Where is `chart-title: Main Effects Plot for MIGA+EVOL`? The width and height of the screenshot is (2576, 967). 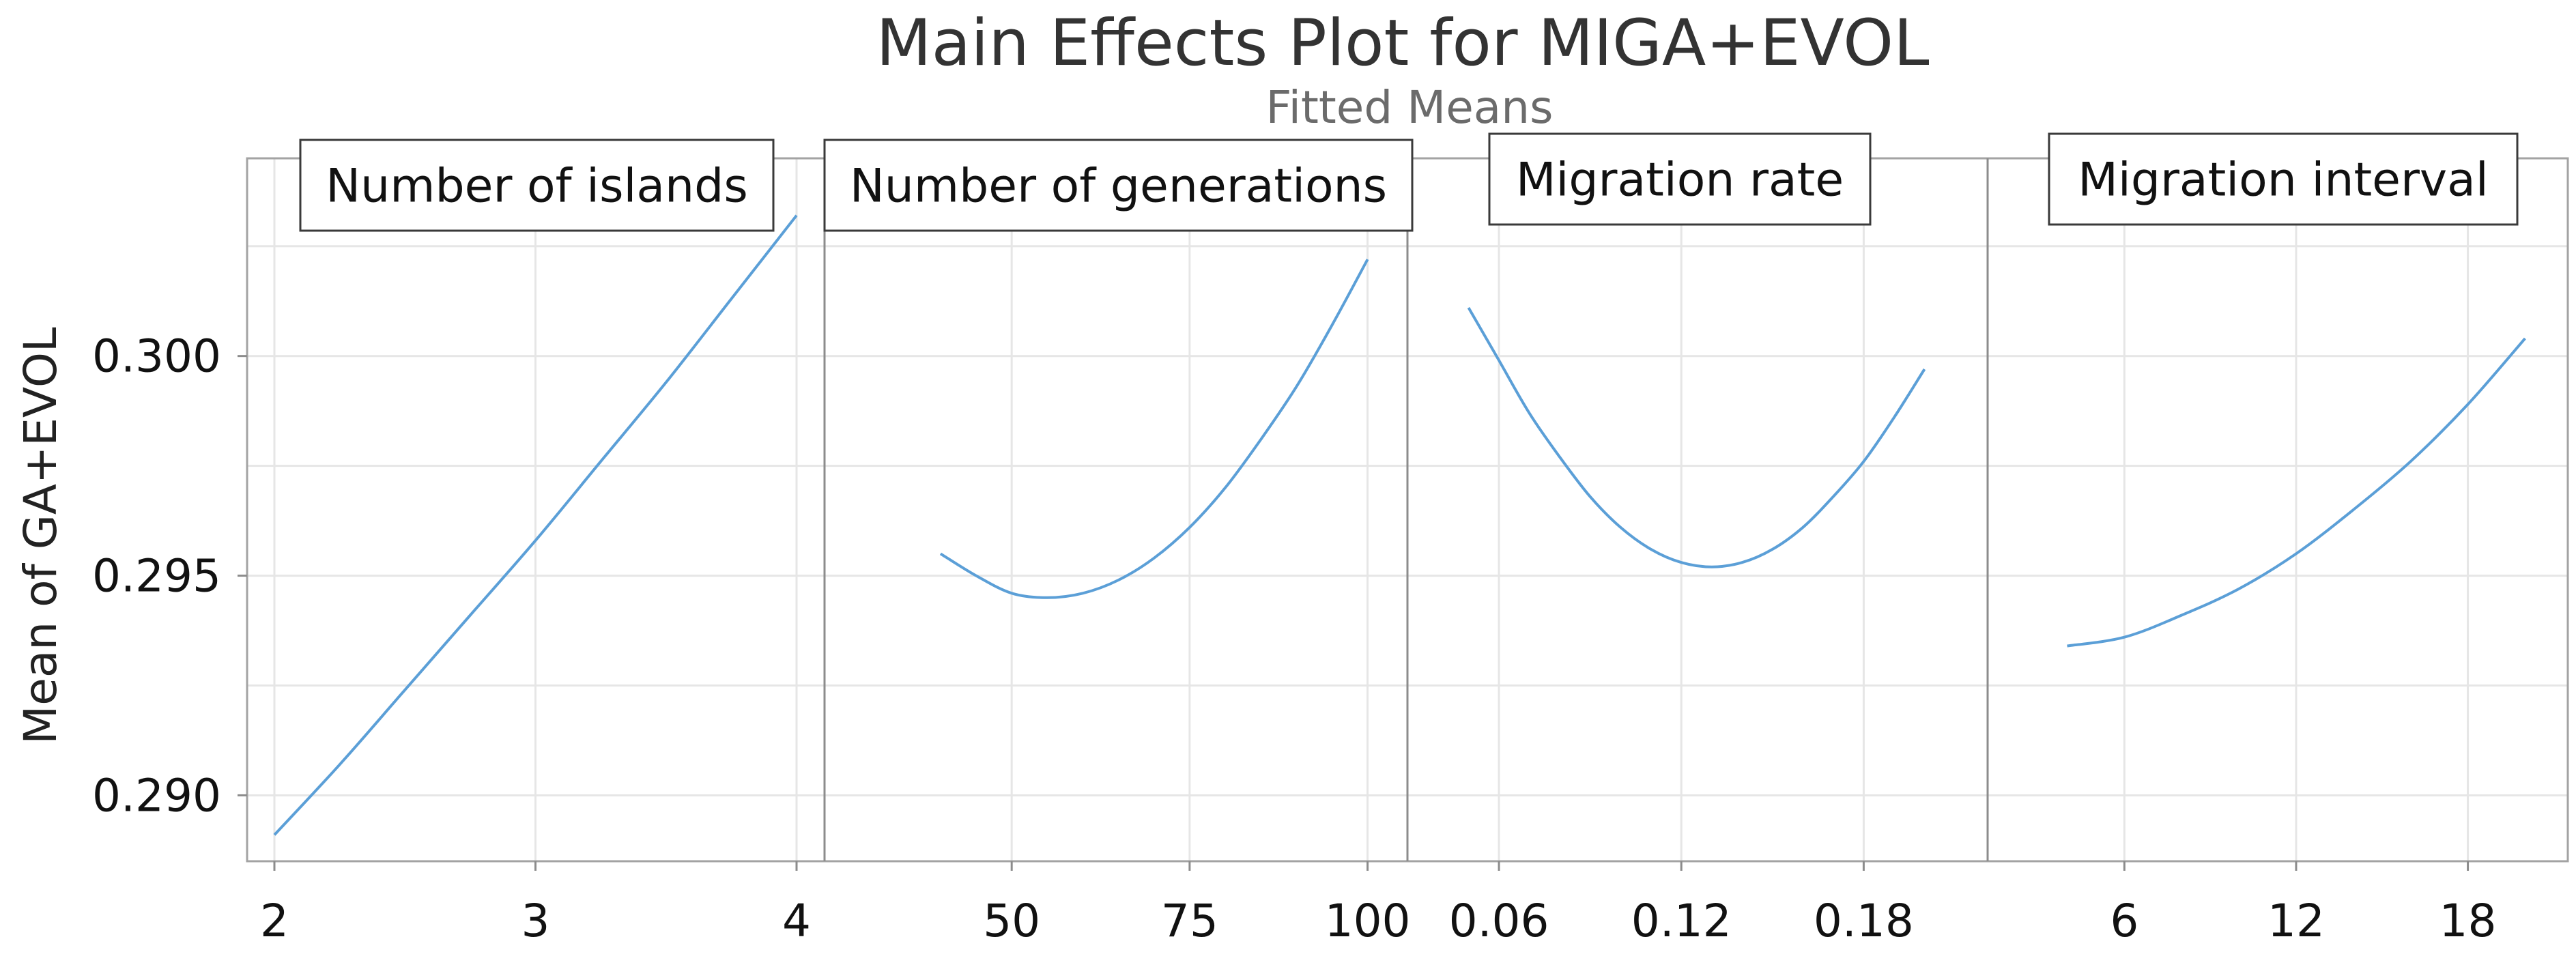 chart-title: Main Effects Plot for MIGA+EVOL is located at coordinates (1403, 43).